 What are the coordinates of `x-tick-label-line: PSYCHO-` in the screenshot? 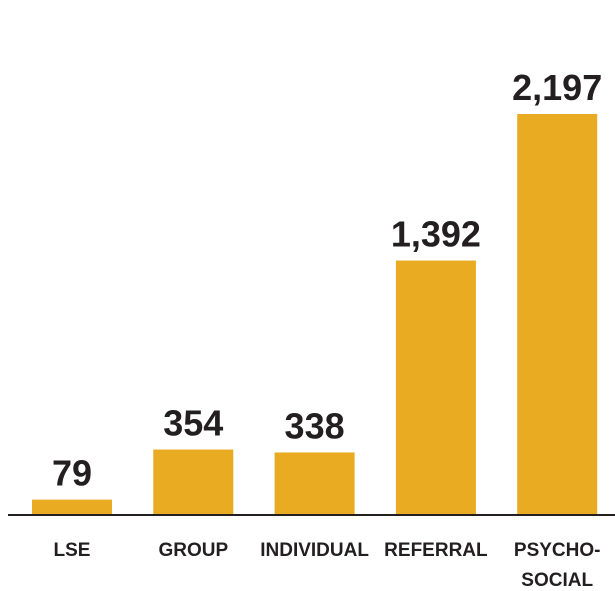 It's located at (557, 550).